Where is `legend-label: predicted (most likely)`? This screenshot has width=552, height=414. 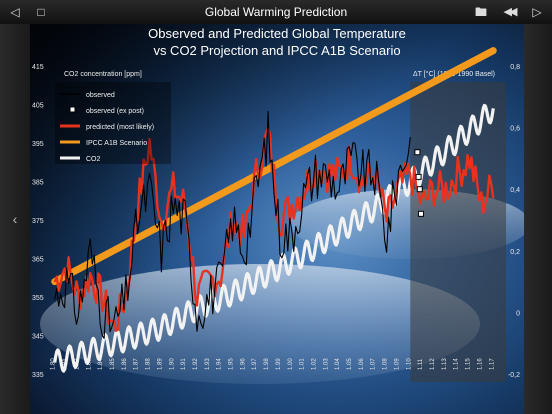 legend-label: predicted (most likely) is located at coordinates (120, 127).